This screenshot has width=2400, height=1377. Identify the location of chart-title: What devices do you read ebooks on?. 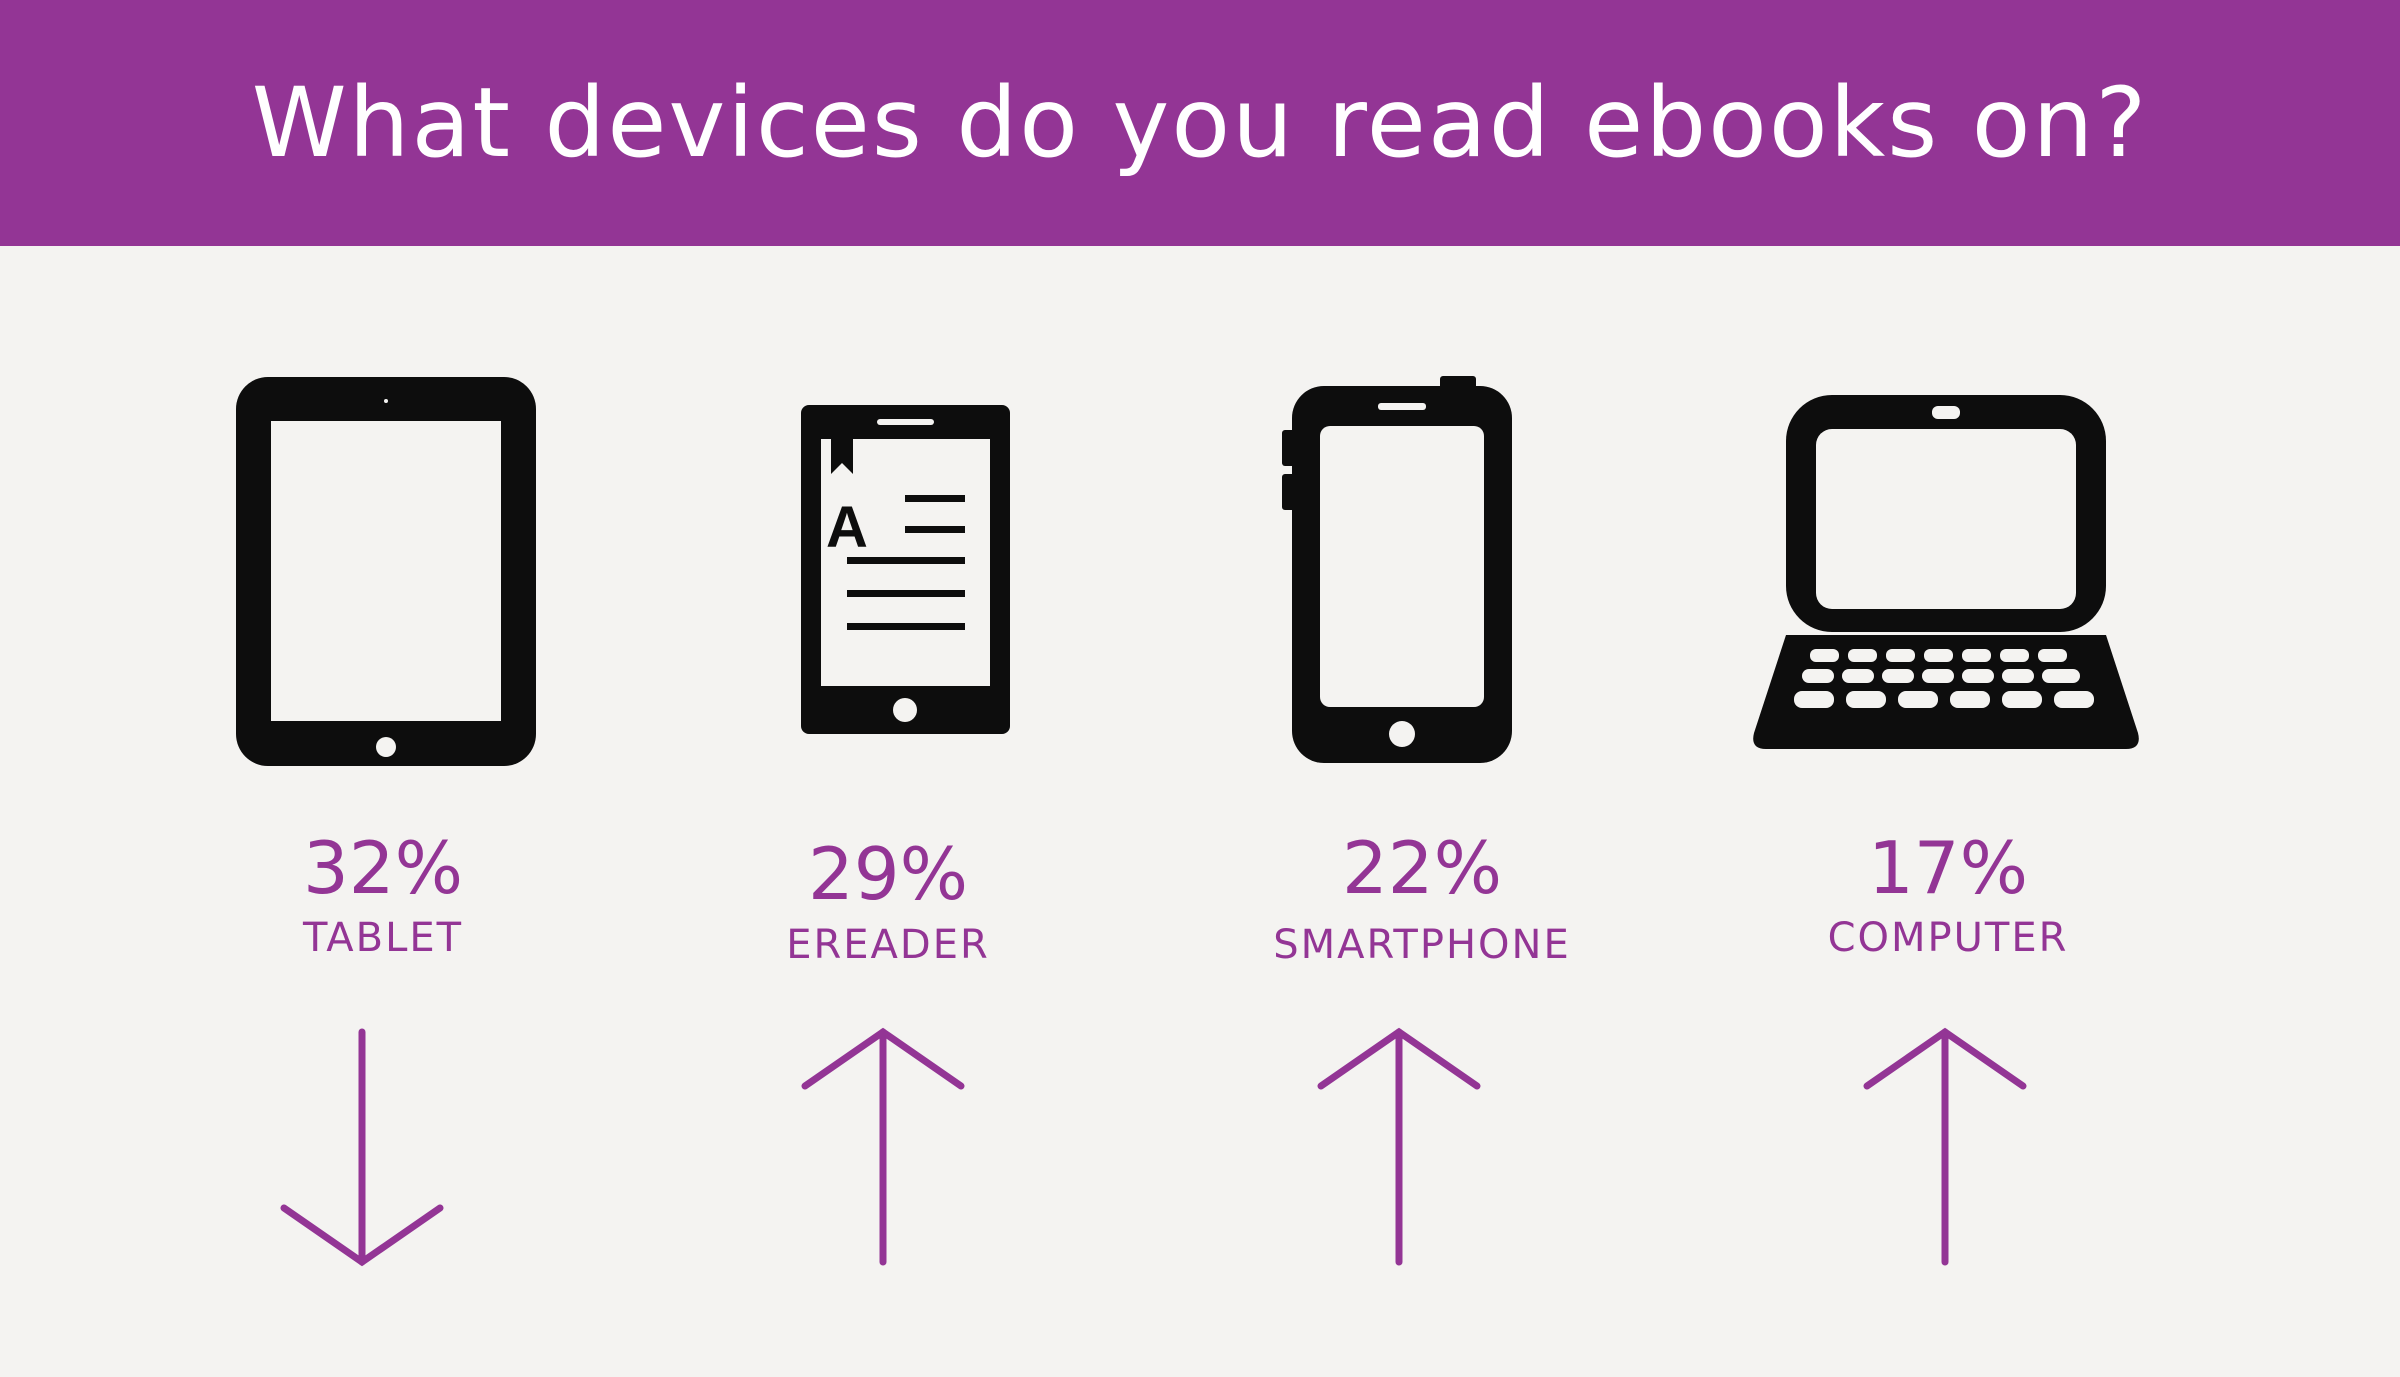
(1200, 123).